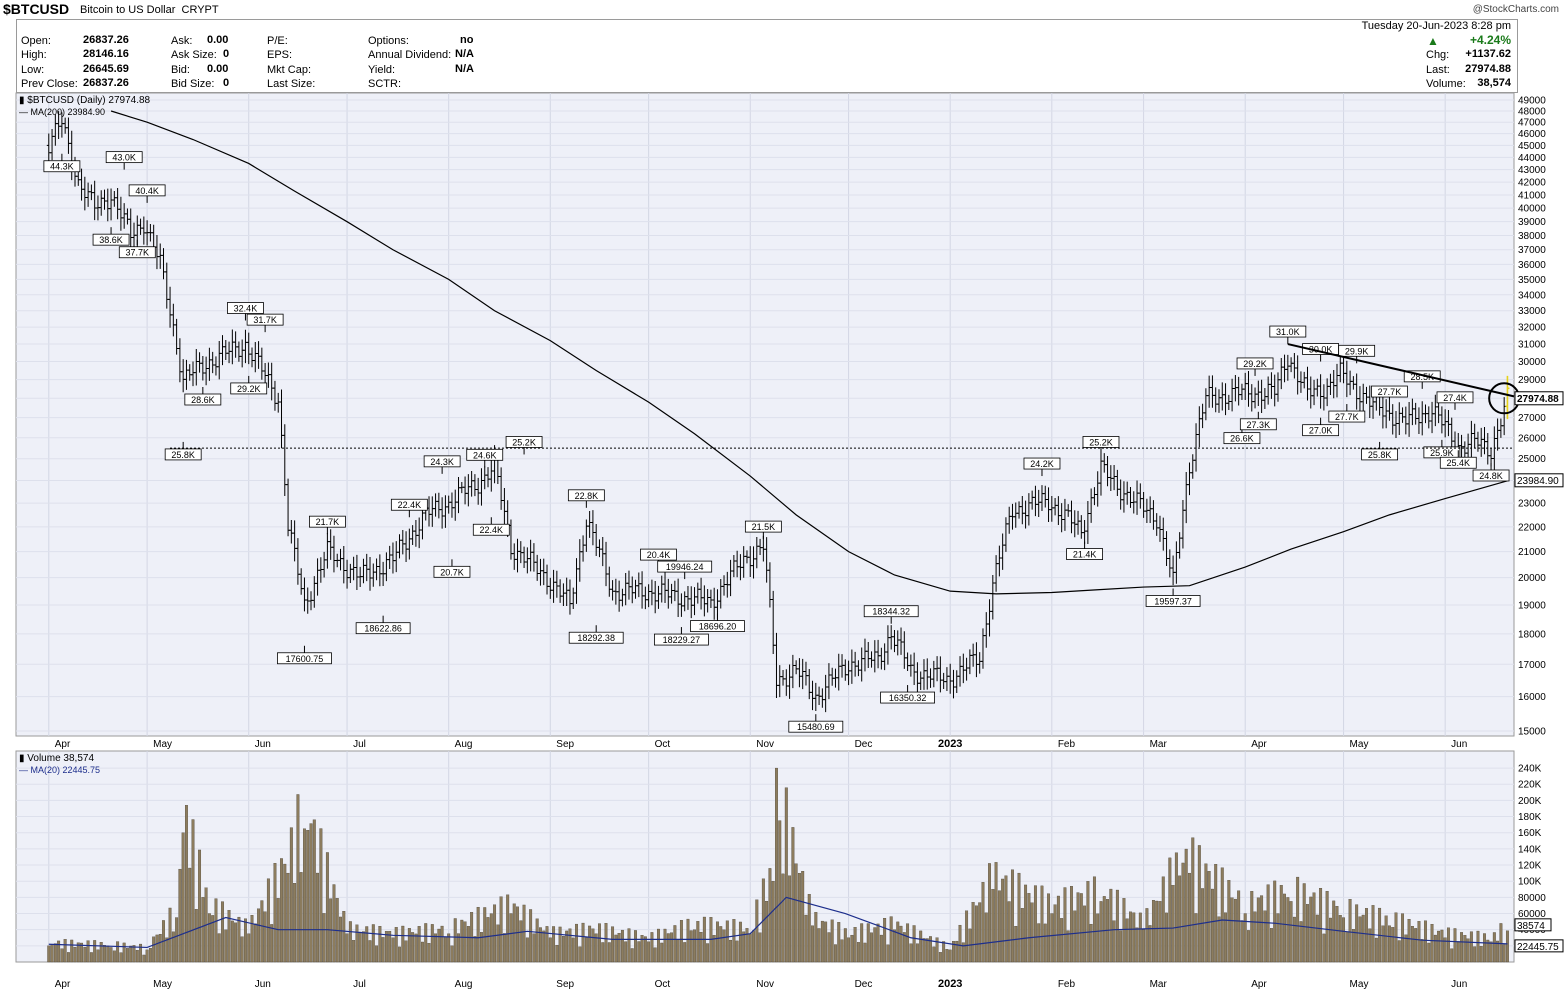 This screenshot has width=1565, height=992. What do you see at coordinates (1532, 295) in the screenshot?
I see `price-y-tick: 34000` at bounding box center [1532, 295].